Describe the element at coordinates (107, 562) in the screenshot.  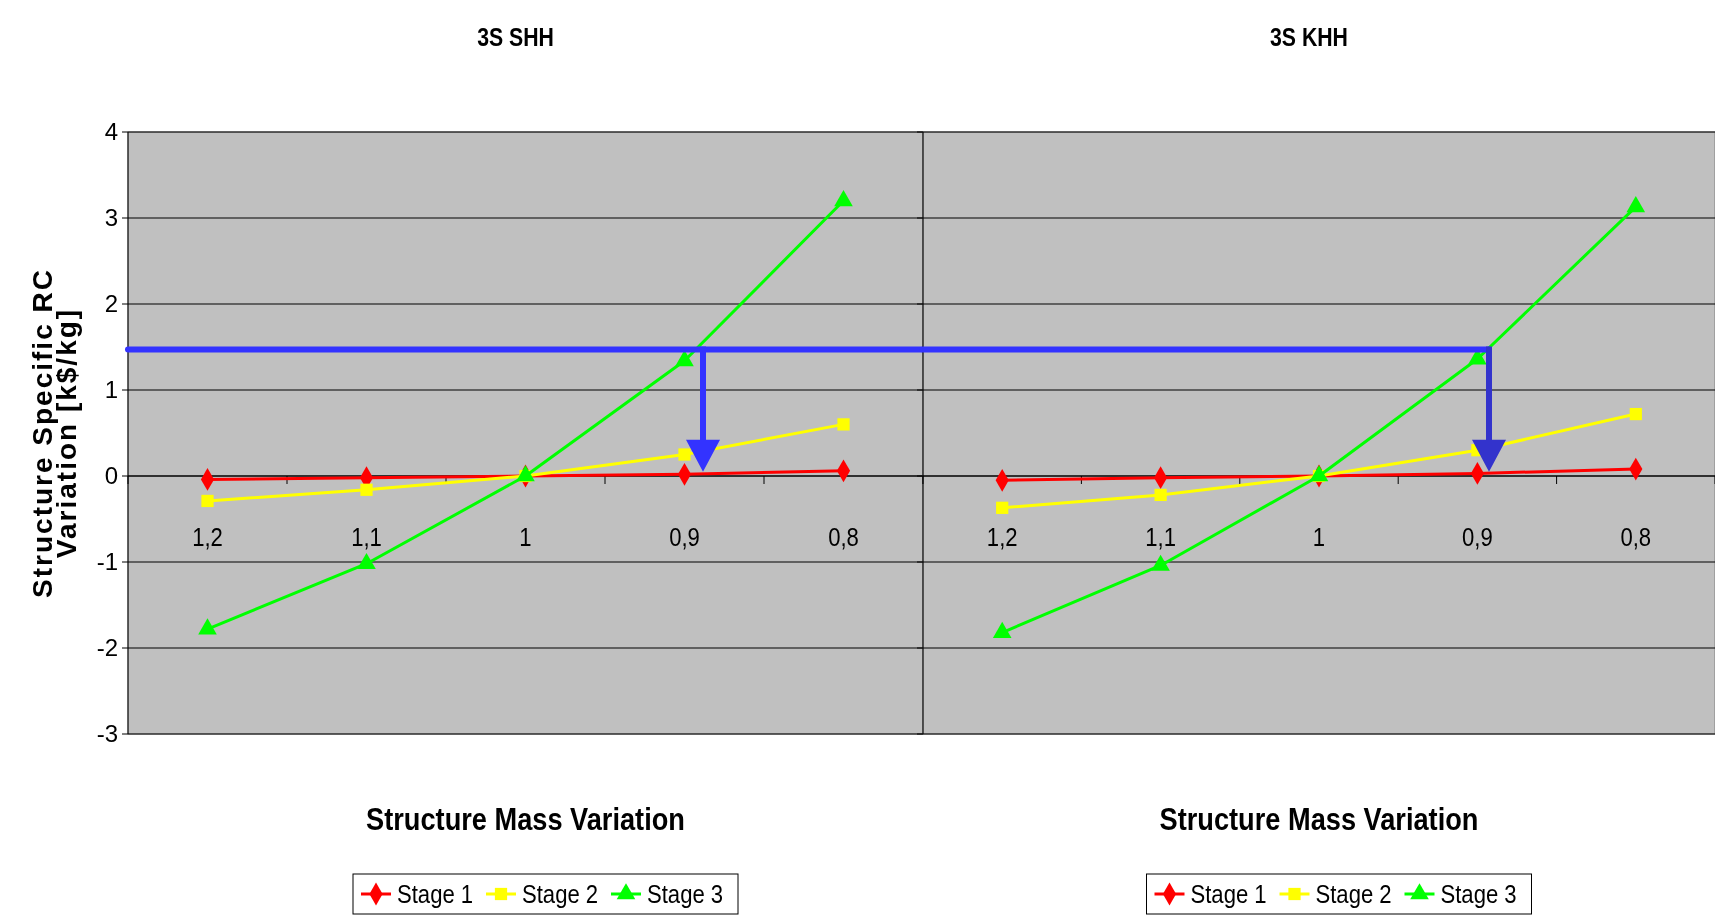
I see `y-tick-label: -1` at that location.